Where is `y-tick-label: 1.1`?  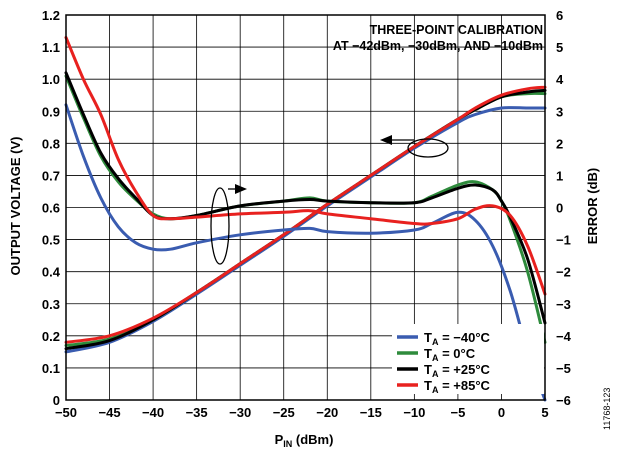
y-tick-label: 1.1 is located at coordinates (51, 47).